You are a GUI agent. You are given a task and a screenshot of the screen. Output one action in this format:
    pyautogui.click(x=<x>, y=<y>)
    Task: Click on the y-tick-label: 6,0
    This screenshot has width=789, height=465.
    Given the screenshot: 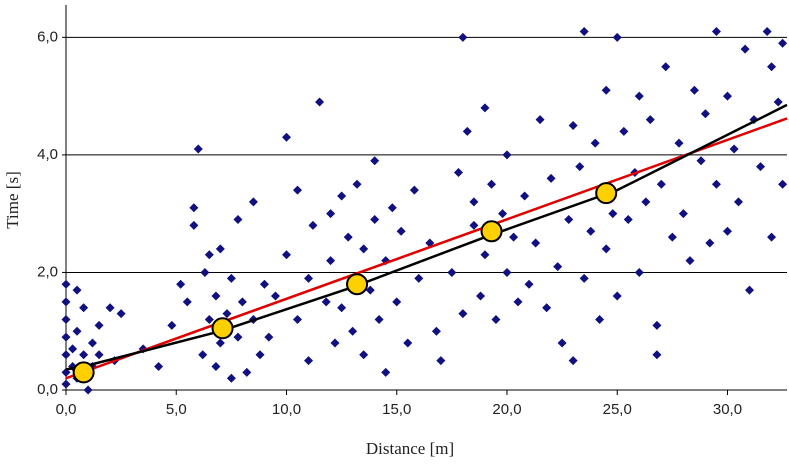 What is the action you would take?
    pyautogui.click(x=47, y=36)
    